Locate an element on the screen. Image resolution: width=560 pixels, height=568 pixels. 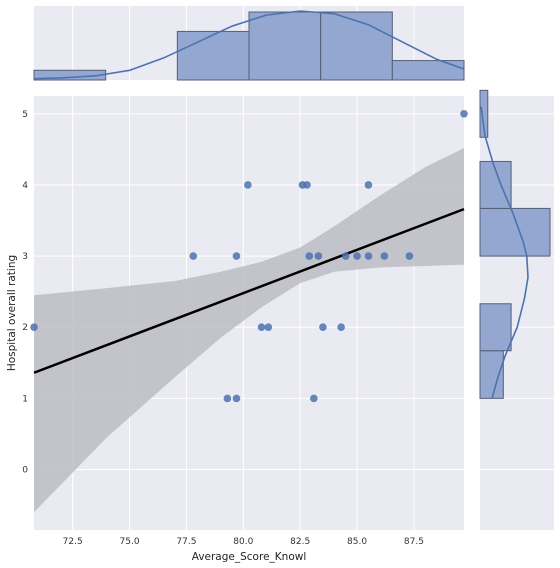
y-marginal-histogram is located at coordinates (515, 244).